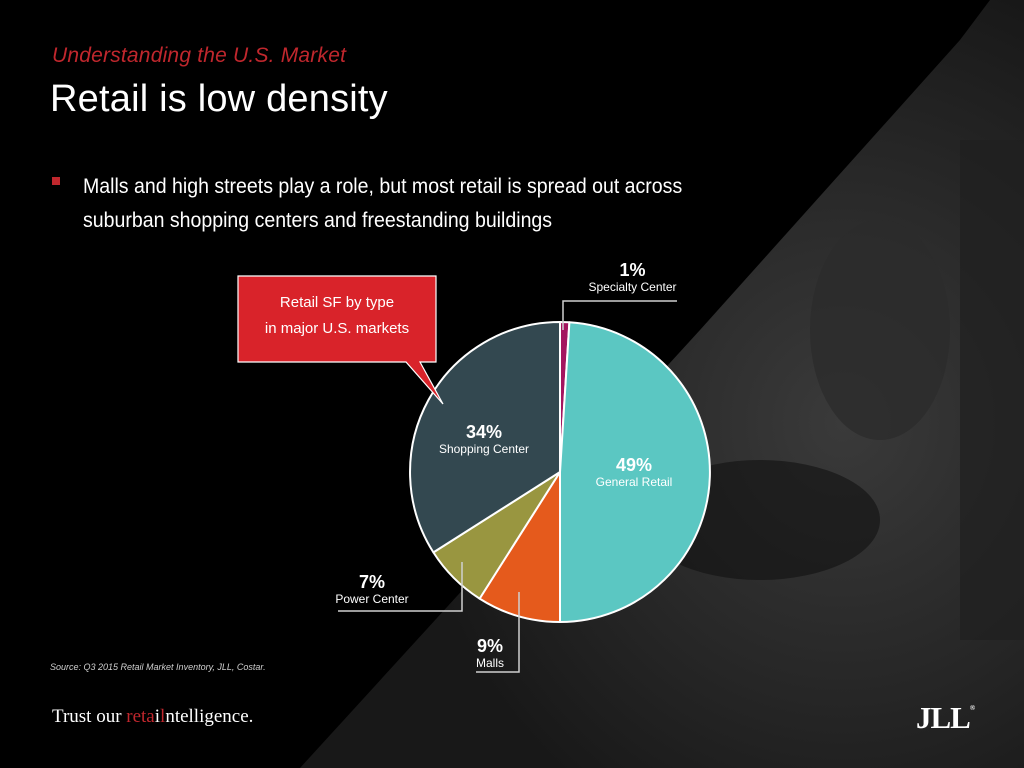 This screenshot has width=1024, height=768. Describe the element at coordinates (372, 599) in the screenshot. I see `label-name: Power Center` at that location.